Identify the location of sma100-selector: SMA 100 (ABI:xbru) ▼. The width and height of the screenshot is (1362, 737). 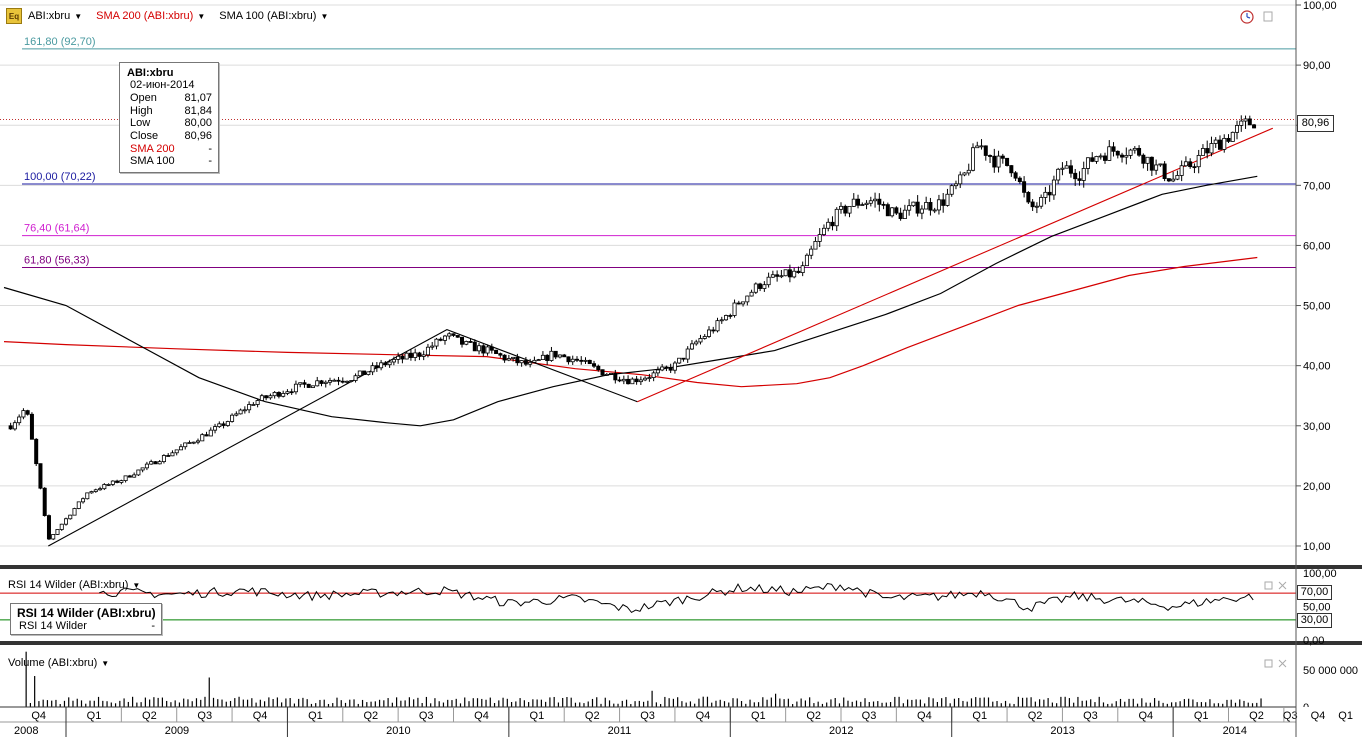
(273, 16).